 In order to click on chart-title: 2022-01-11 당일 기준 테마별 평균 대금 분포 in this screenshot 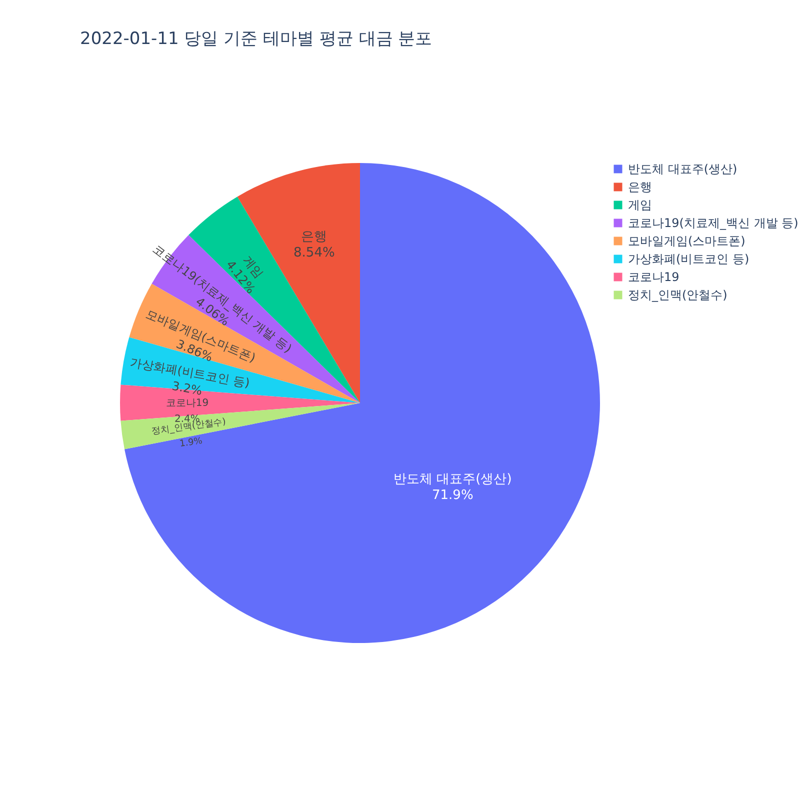, I will do `click(256, 39)`.